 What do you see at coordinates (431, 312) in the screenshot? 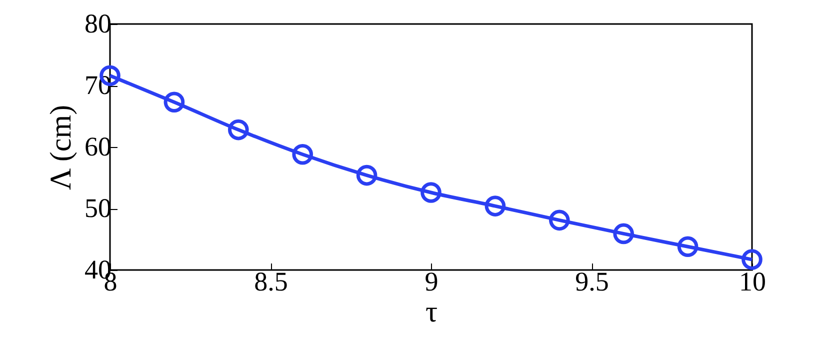
I see `x-axis-title: τ` at bounding box center [431, 312].